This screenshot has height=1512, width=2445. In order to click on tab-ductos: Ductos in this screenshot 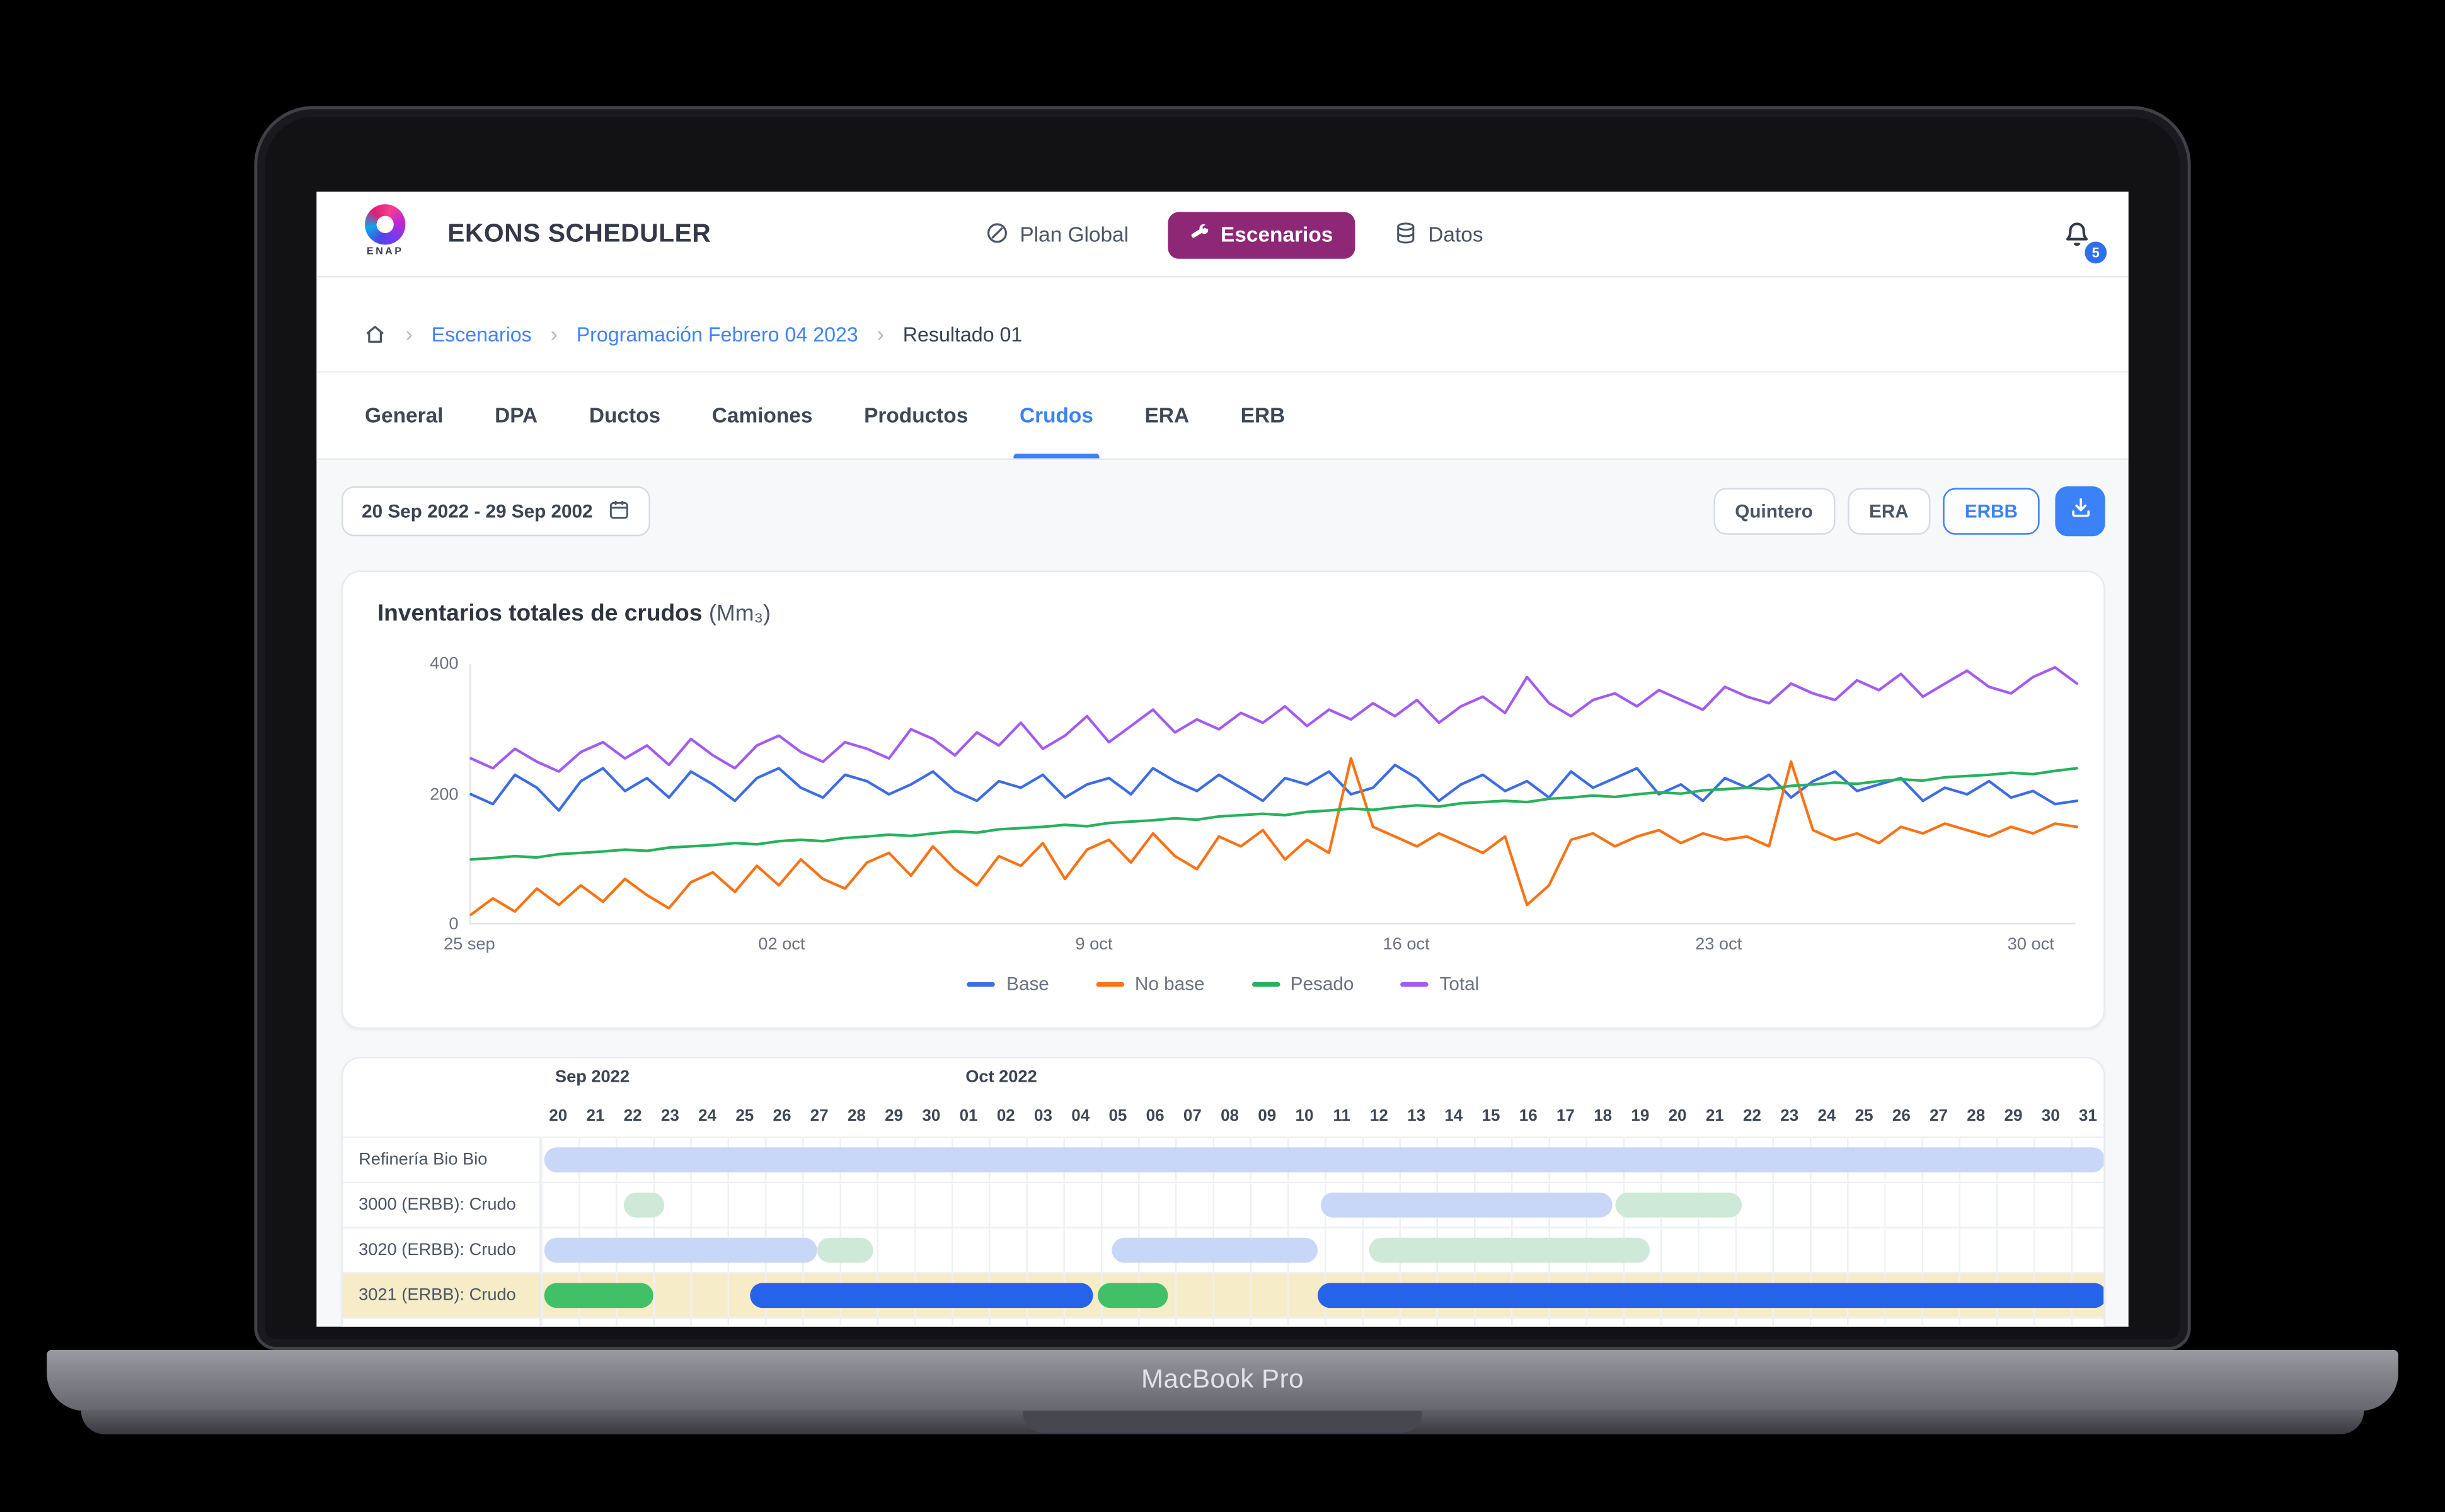, I will do `click(625, 415)`.